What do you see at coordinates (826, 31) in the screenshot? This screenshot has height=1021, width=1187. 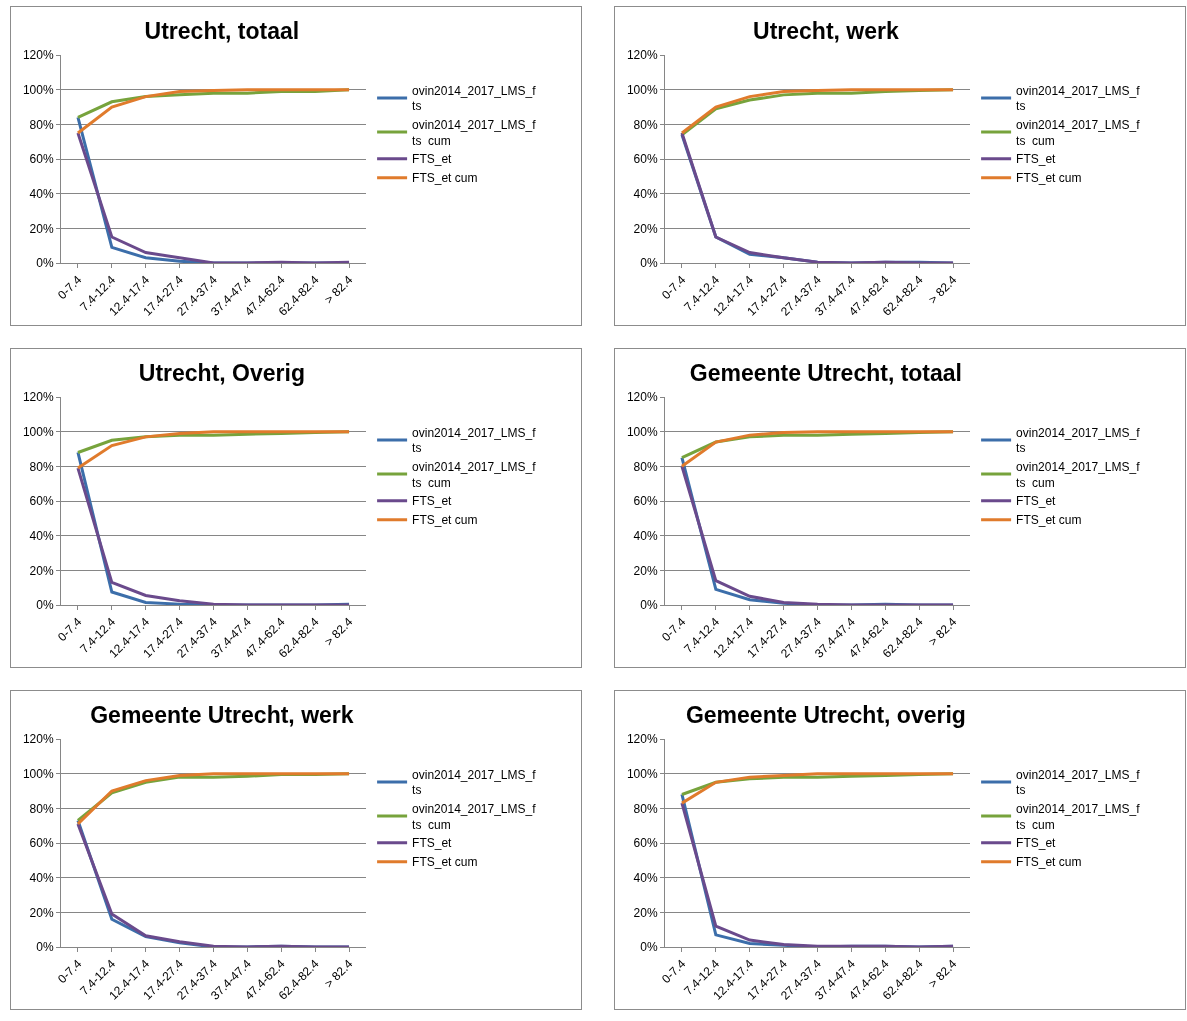 I see `chart-title: Utrecht, werk` at bounding box center [826, 31].